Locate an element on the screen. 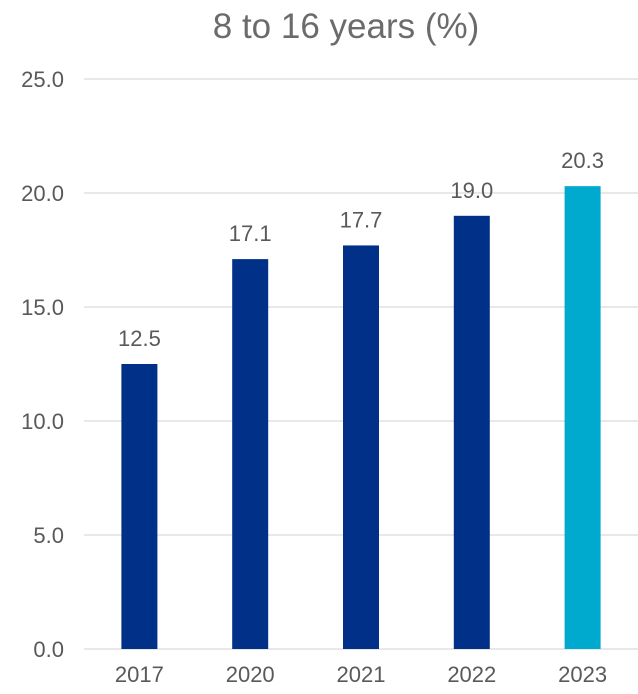 Image resolution: width=638 pixels, height=694 pixels. y-axis-ticks: 0.0 5.0 10.0 15.0 20.0 25.0 is located at coordinates (42, 364).